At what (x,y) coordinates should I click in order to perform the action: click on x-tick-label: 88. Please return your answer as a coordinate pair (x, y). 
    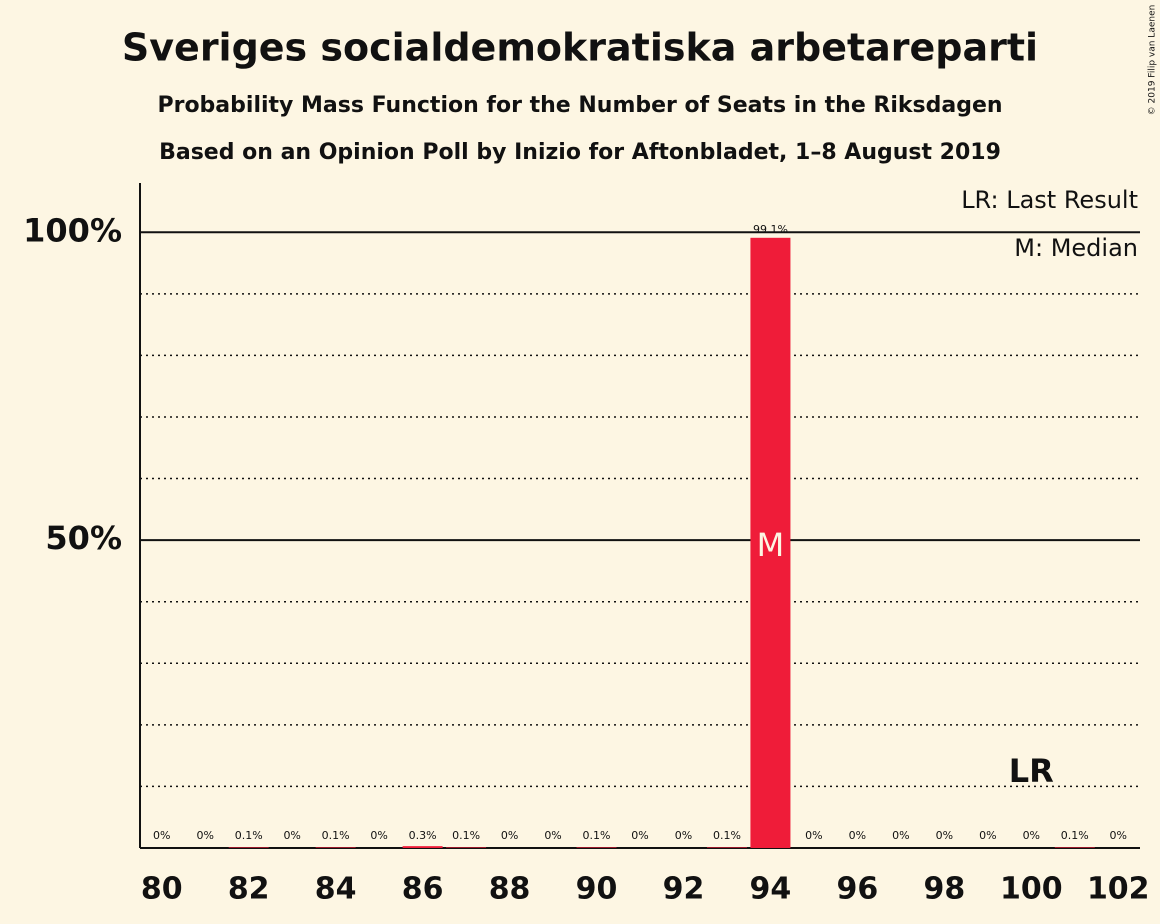
    Looking at the image, I should click on (510, 889).